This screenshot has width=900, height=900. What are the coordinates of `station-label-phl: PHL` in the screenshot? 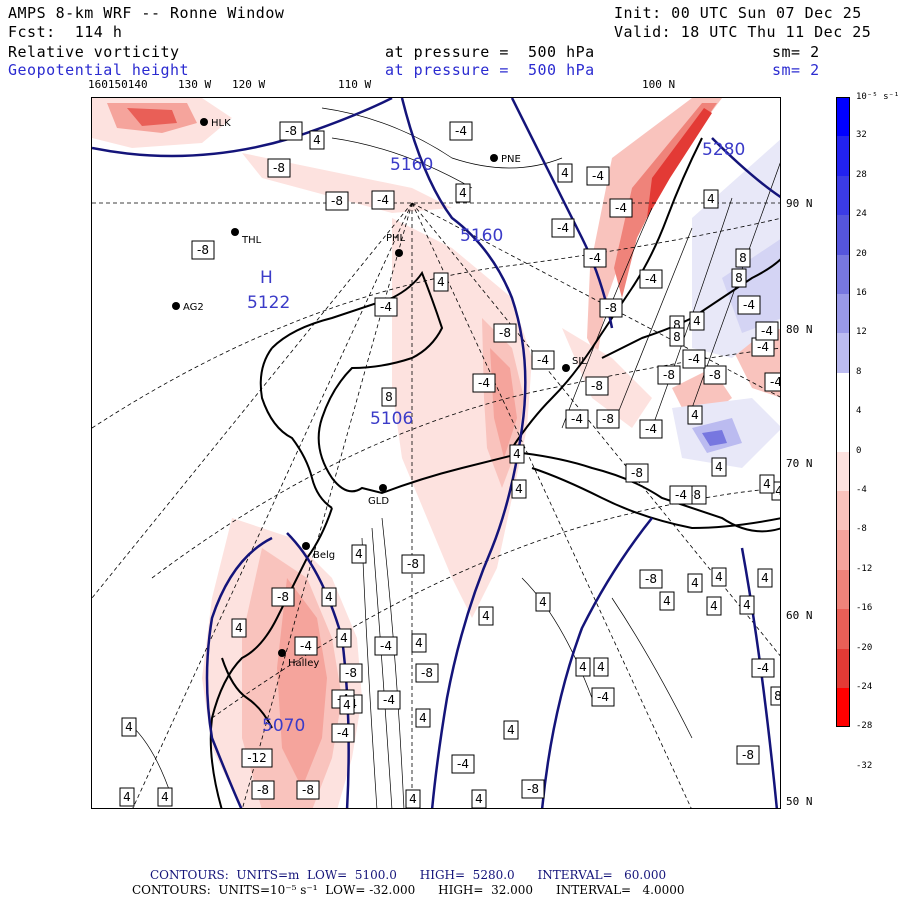 It's located at (396, 238).